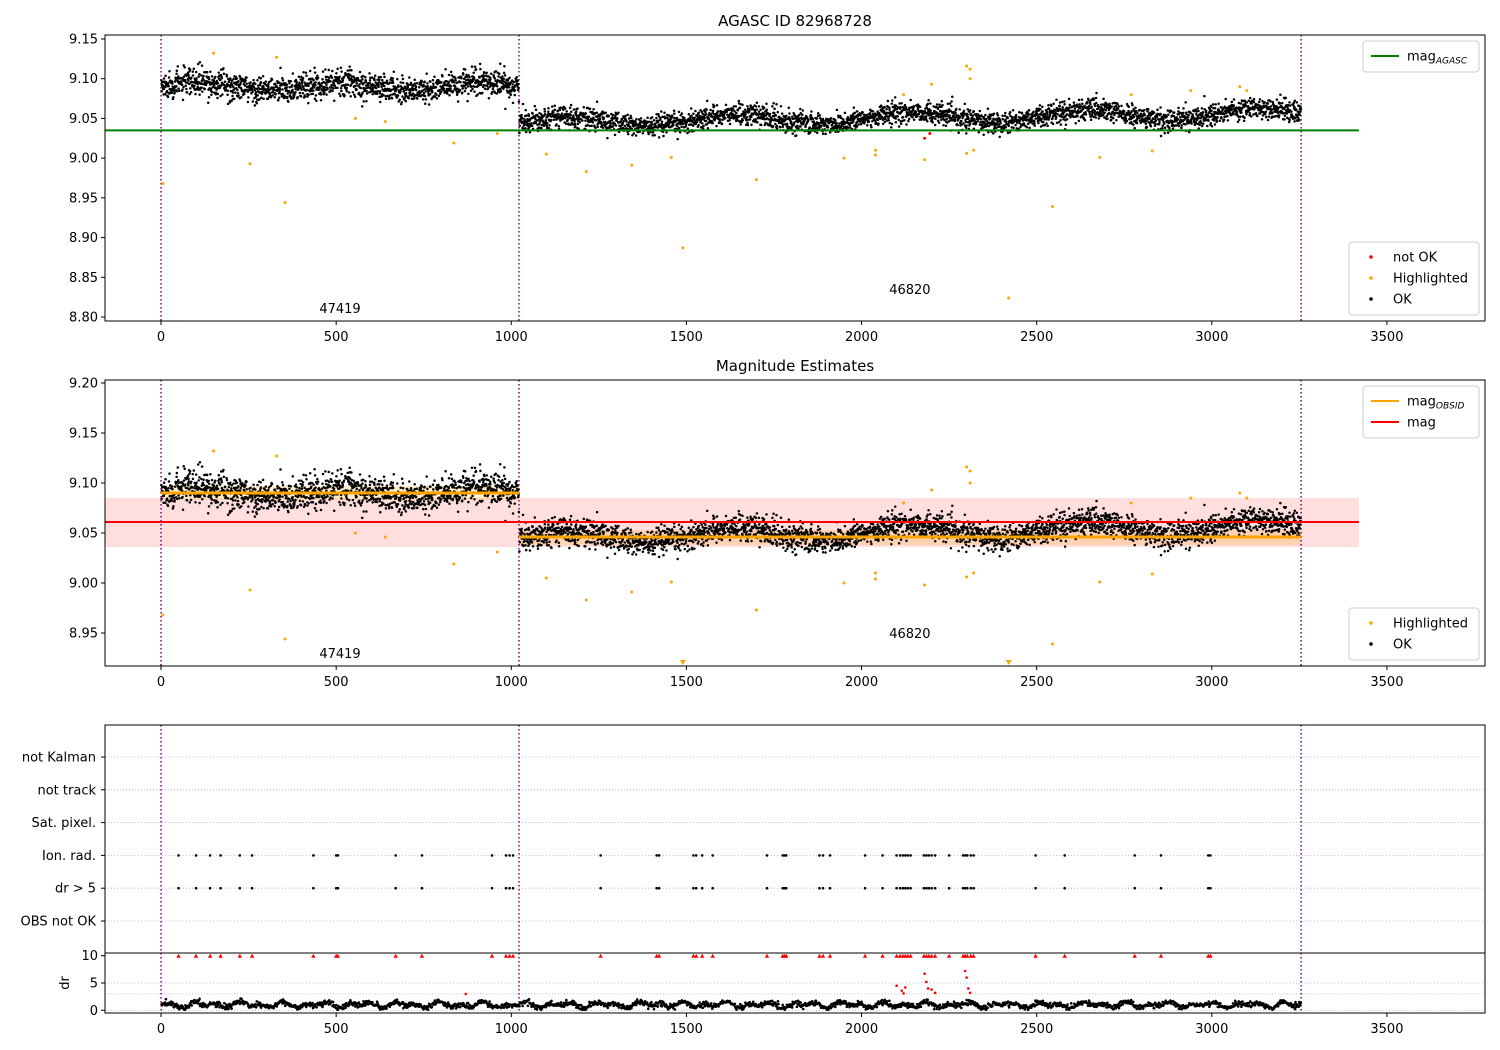 Image resolution: width=1500 pixels, height=1050 pixels. I want to click on legend-label: Highlighted, so click(1430, 279).